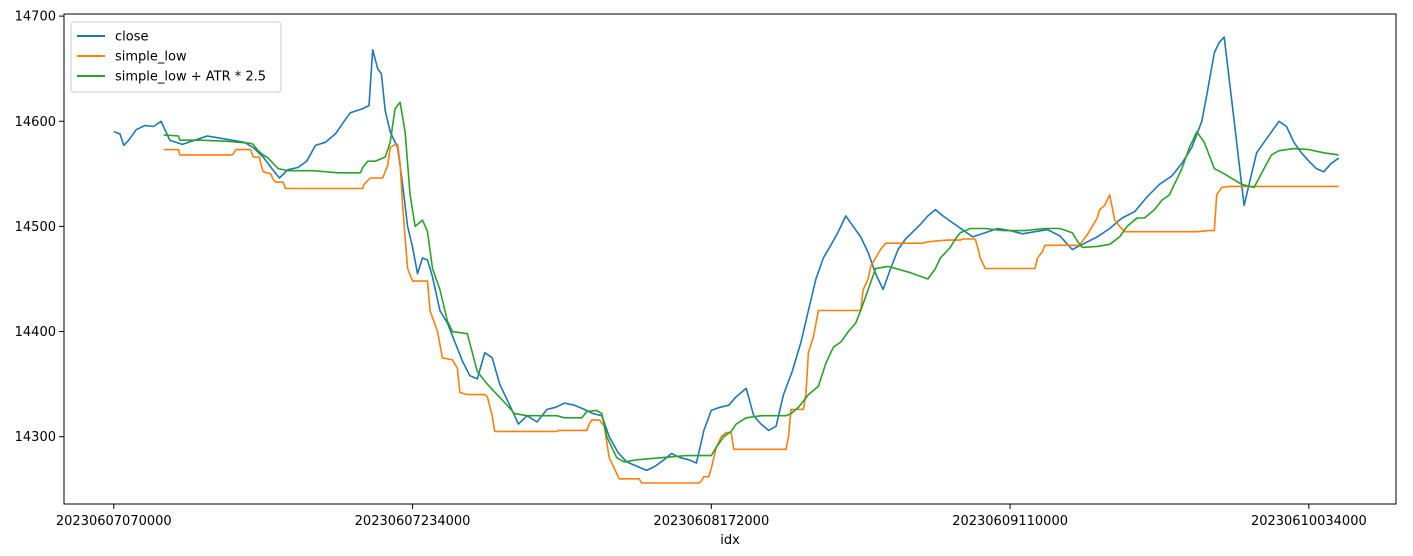  What do you see at coordinates (711, 521) in the screenshot?
I see `x-tick-label-2: 20230608172000` at bounding box center [711, 521].